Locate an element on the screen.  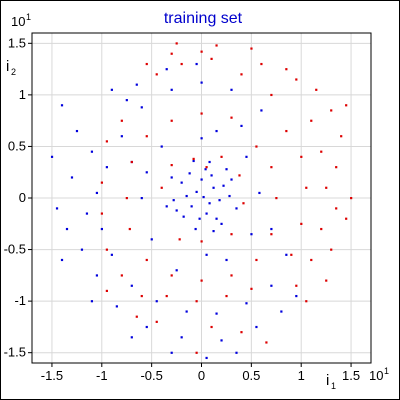
x-exponent-power: 1 is located at coordinates (386, 371).